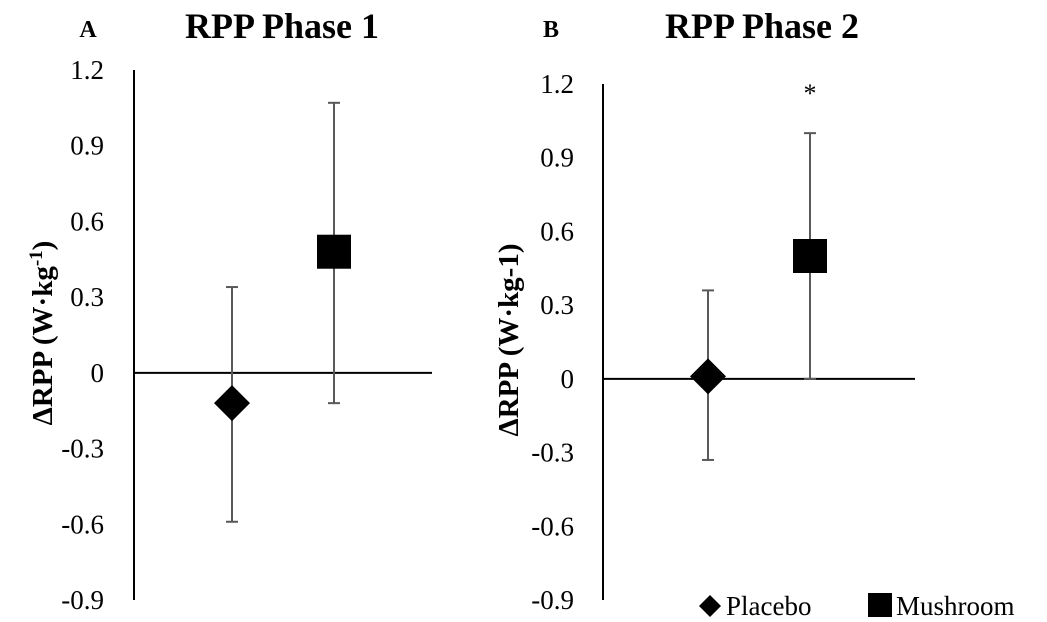 Image resolution: width=1047 pixels, height=622 pixels. Describe the element at coordinates (551, 30) in the screenshot. I see `panel-label: B` at that location.